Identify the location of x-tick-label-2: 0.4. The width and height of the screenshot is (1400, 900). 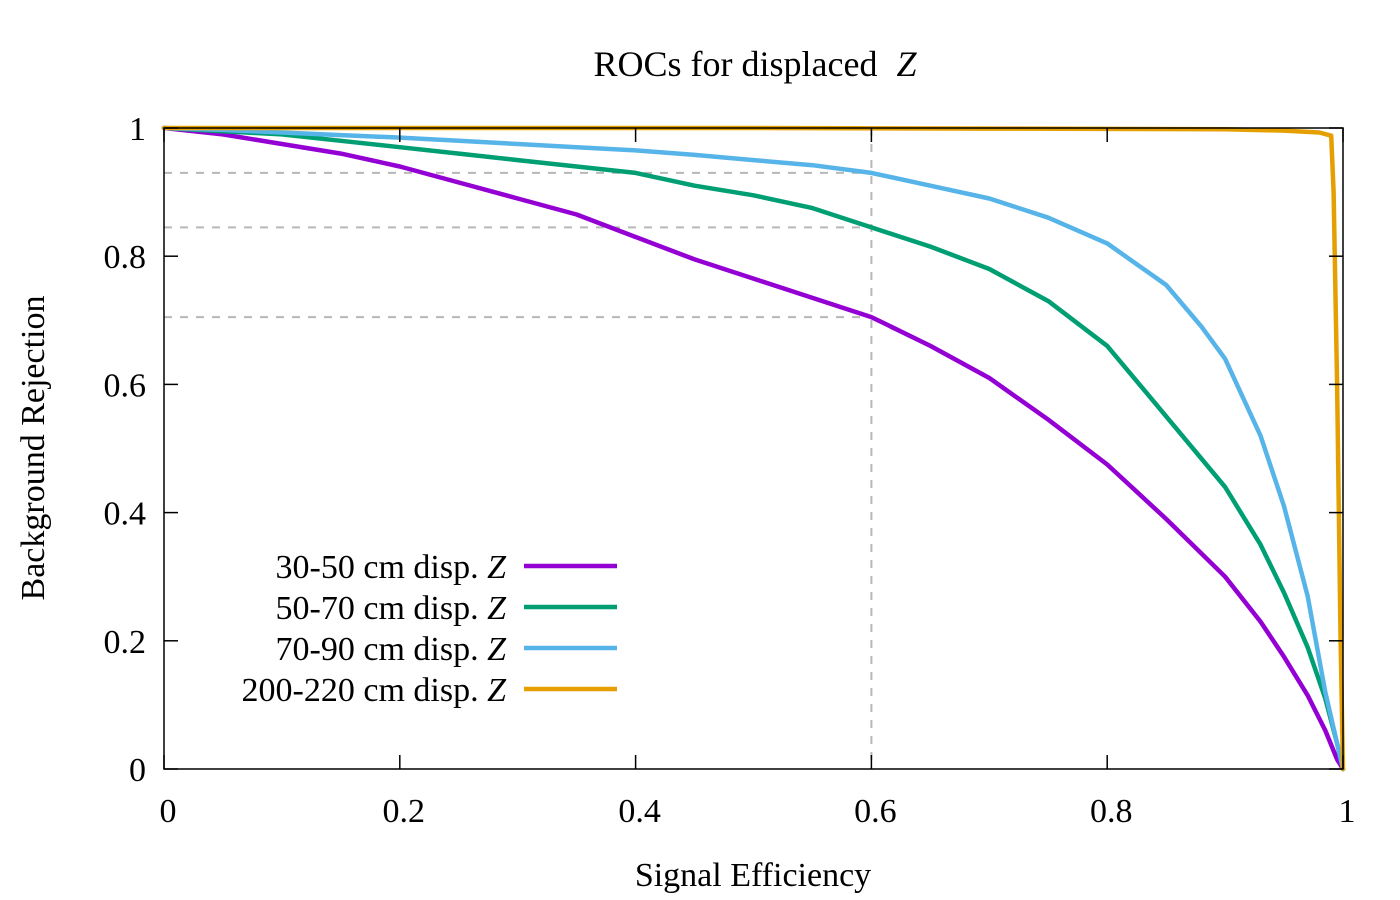
(639, 811).